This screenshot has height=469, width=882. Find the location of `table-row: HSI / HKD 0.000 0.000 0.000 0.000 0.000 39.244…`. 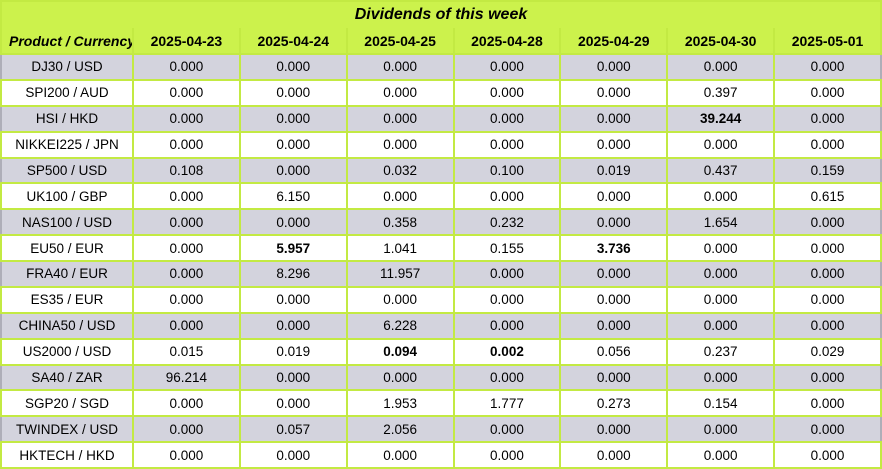

table-row: HSI / HKD 0.000 0.000 0.000 0.000 0.000 39.244… is located at coordinates (441, 118).